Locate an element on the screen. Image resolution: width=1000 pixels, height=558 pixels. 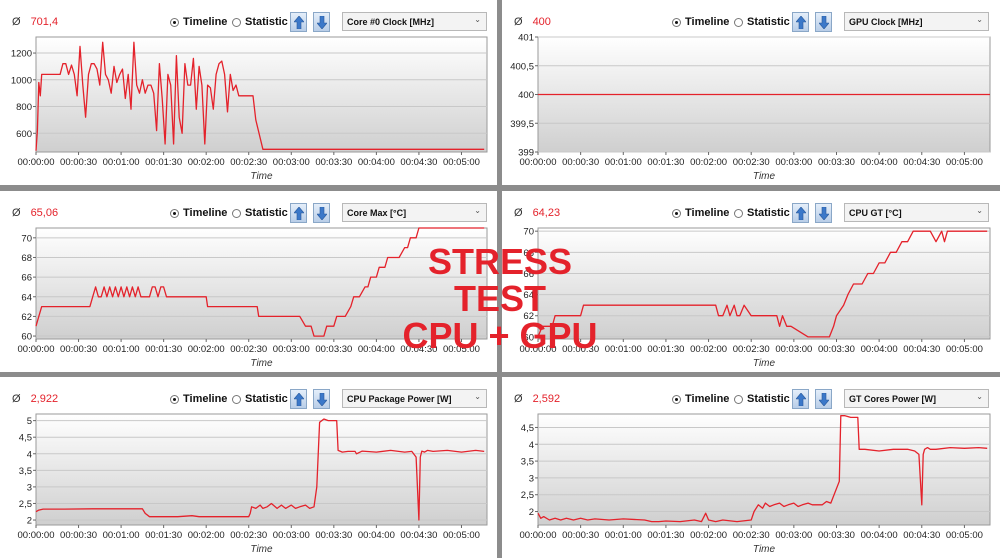
y-tick-label: 800 is located at coordinates (24, 107).